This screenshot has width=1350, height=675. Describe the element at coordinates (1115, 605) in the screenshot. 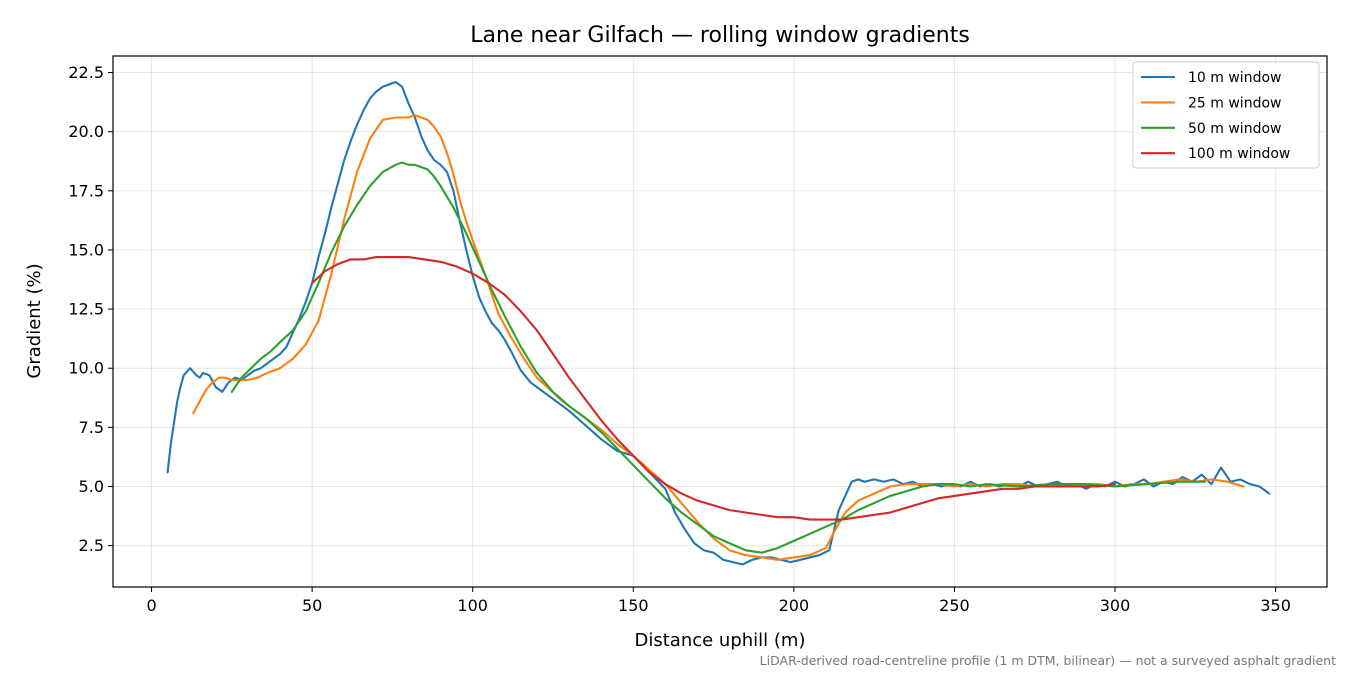

I see `x-tick-label: 300` at that location.